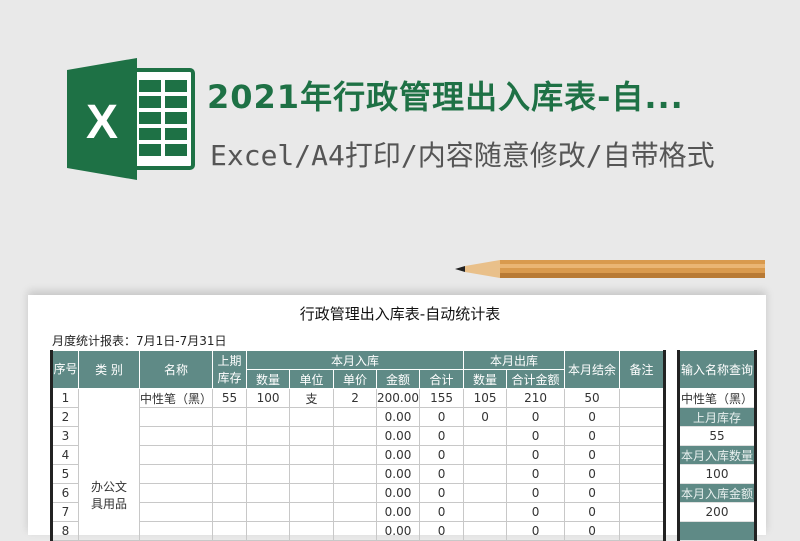 The width and height of the screenshot is (800, 541). I want to click on cell-qty: 100, so click(268, 398).